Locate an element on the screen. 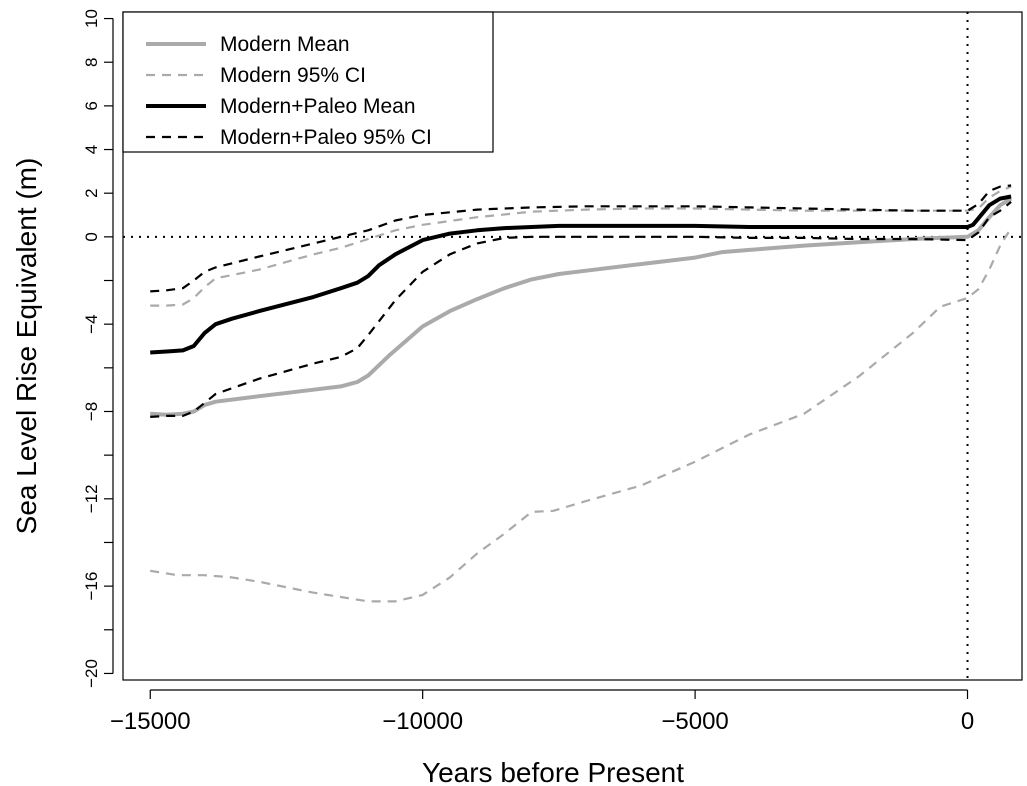 The height and width of the screenshot is (786, 1027). y-tick-label: −16 is located at coordinates (91, 586).